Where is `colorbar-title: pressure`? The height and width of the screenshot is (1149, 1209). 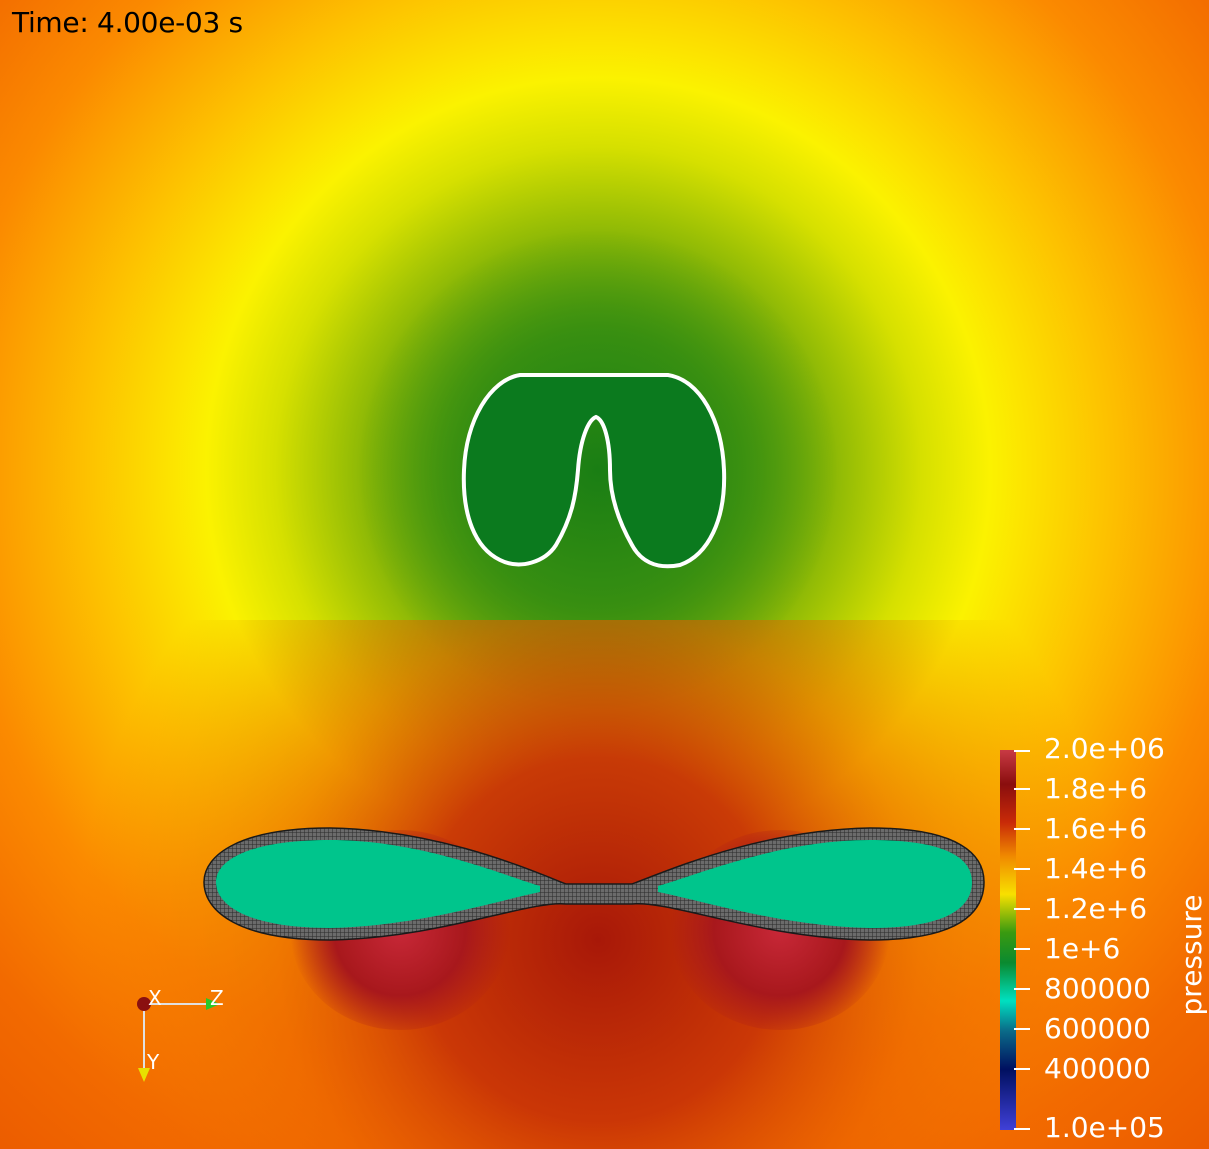
colorbar-title: pressure is located at coordinates (1191, 955).